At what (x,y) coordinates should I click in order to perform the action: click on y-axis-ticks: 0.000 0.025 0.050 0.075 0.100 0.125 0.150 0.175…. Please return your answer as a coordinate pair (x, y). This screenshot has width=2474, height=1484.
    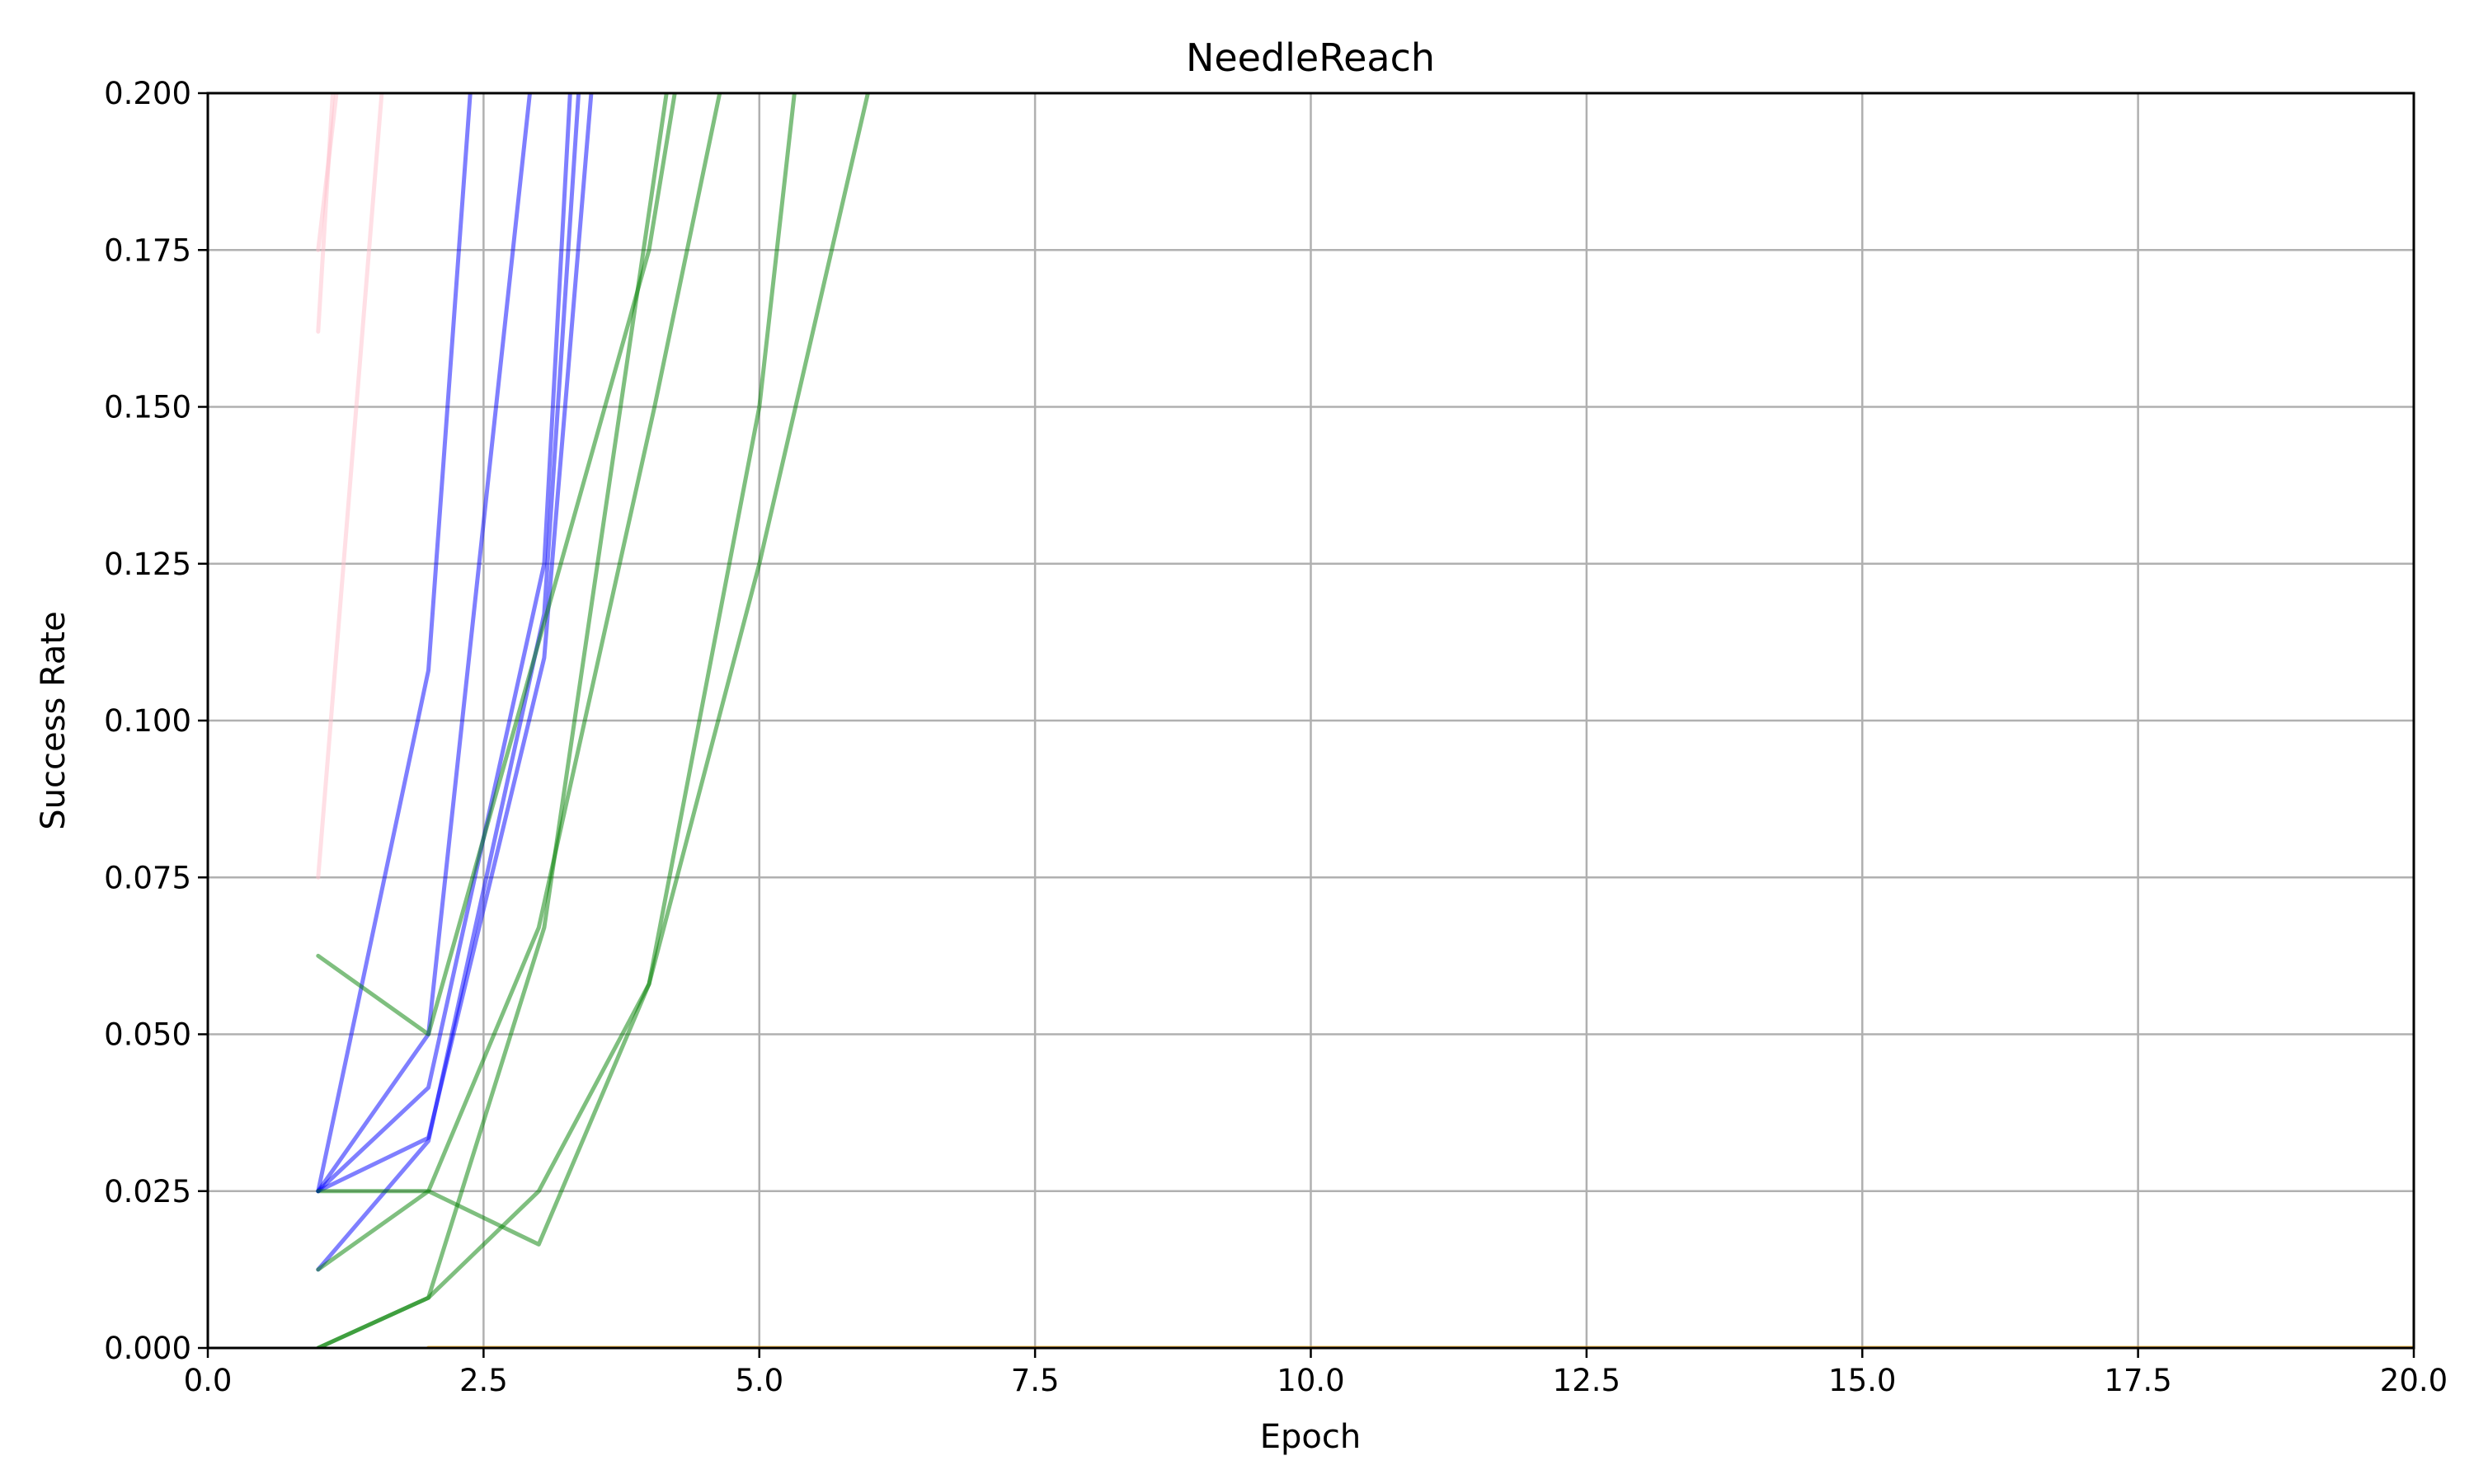
    Looking at the image, I should click on (156, 721).